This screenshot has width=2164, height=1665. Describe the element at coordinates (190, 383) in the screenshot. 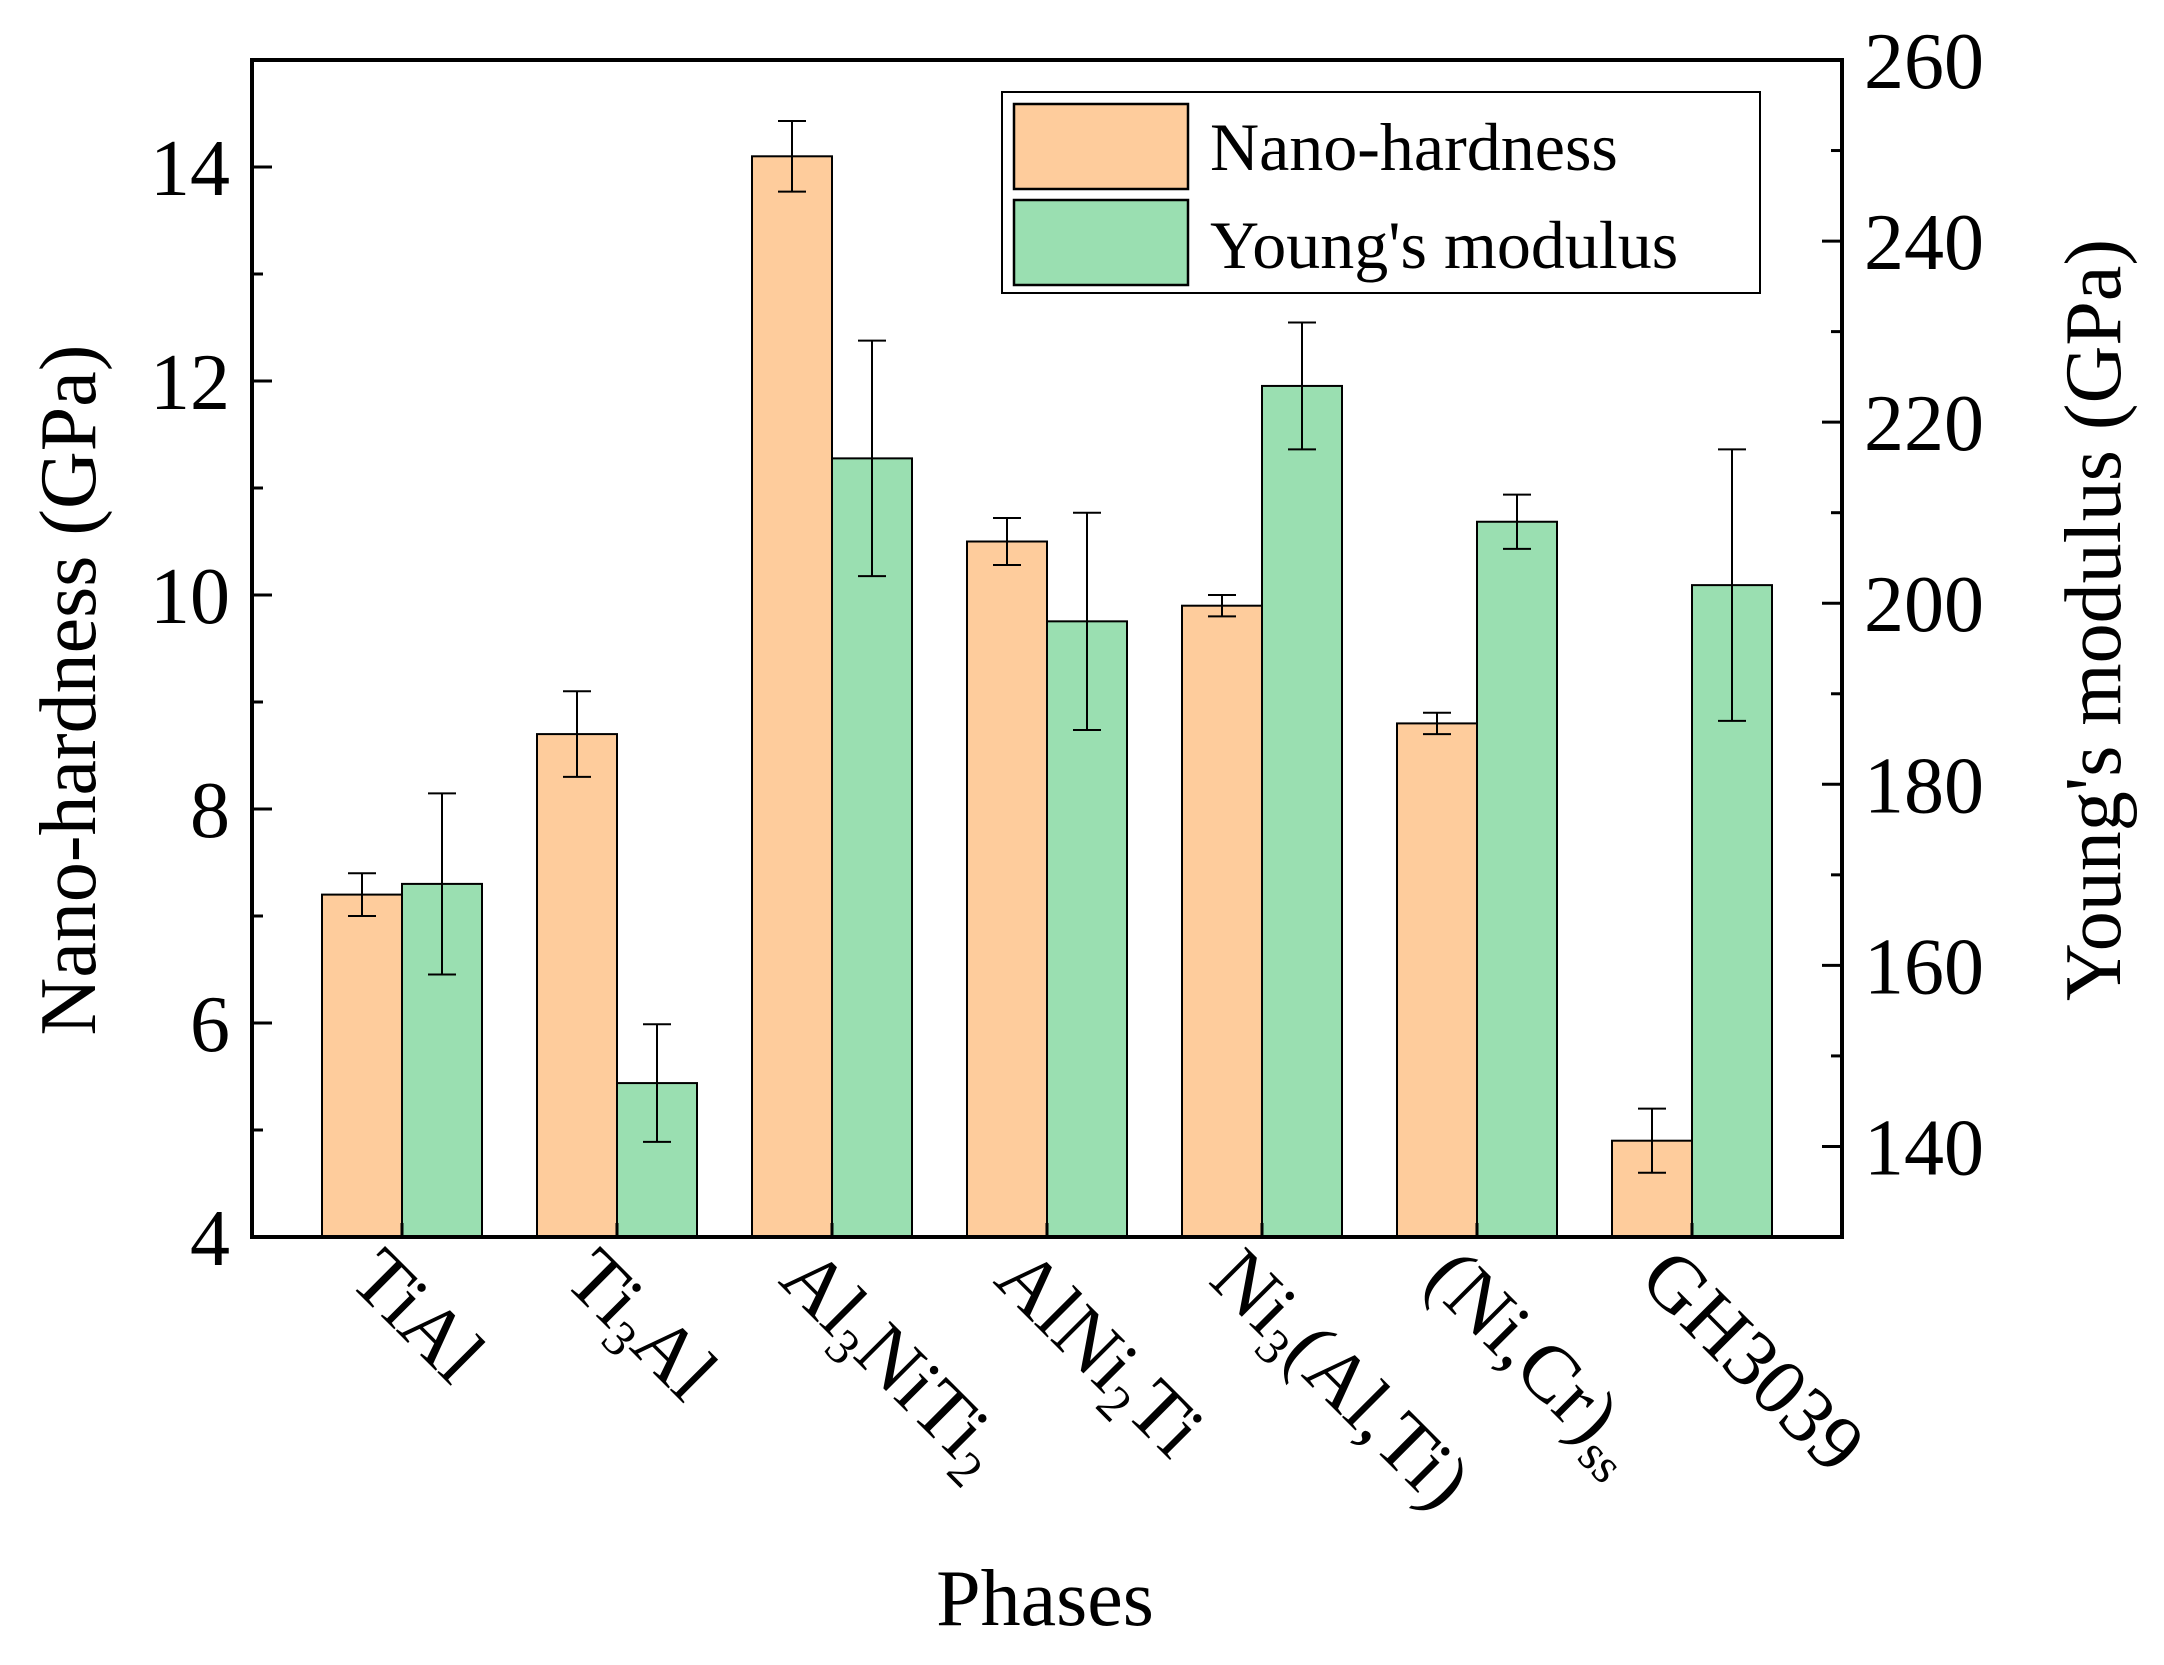

I see `y-left-tick-label: 12` at that location.